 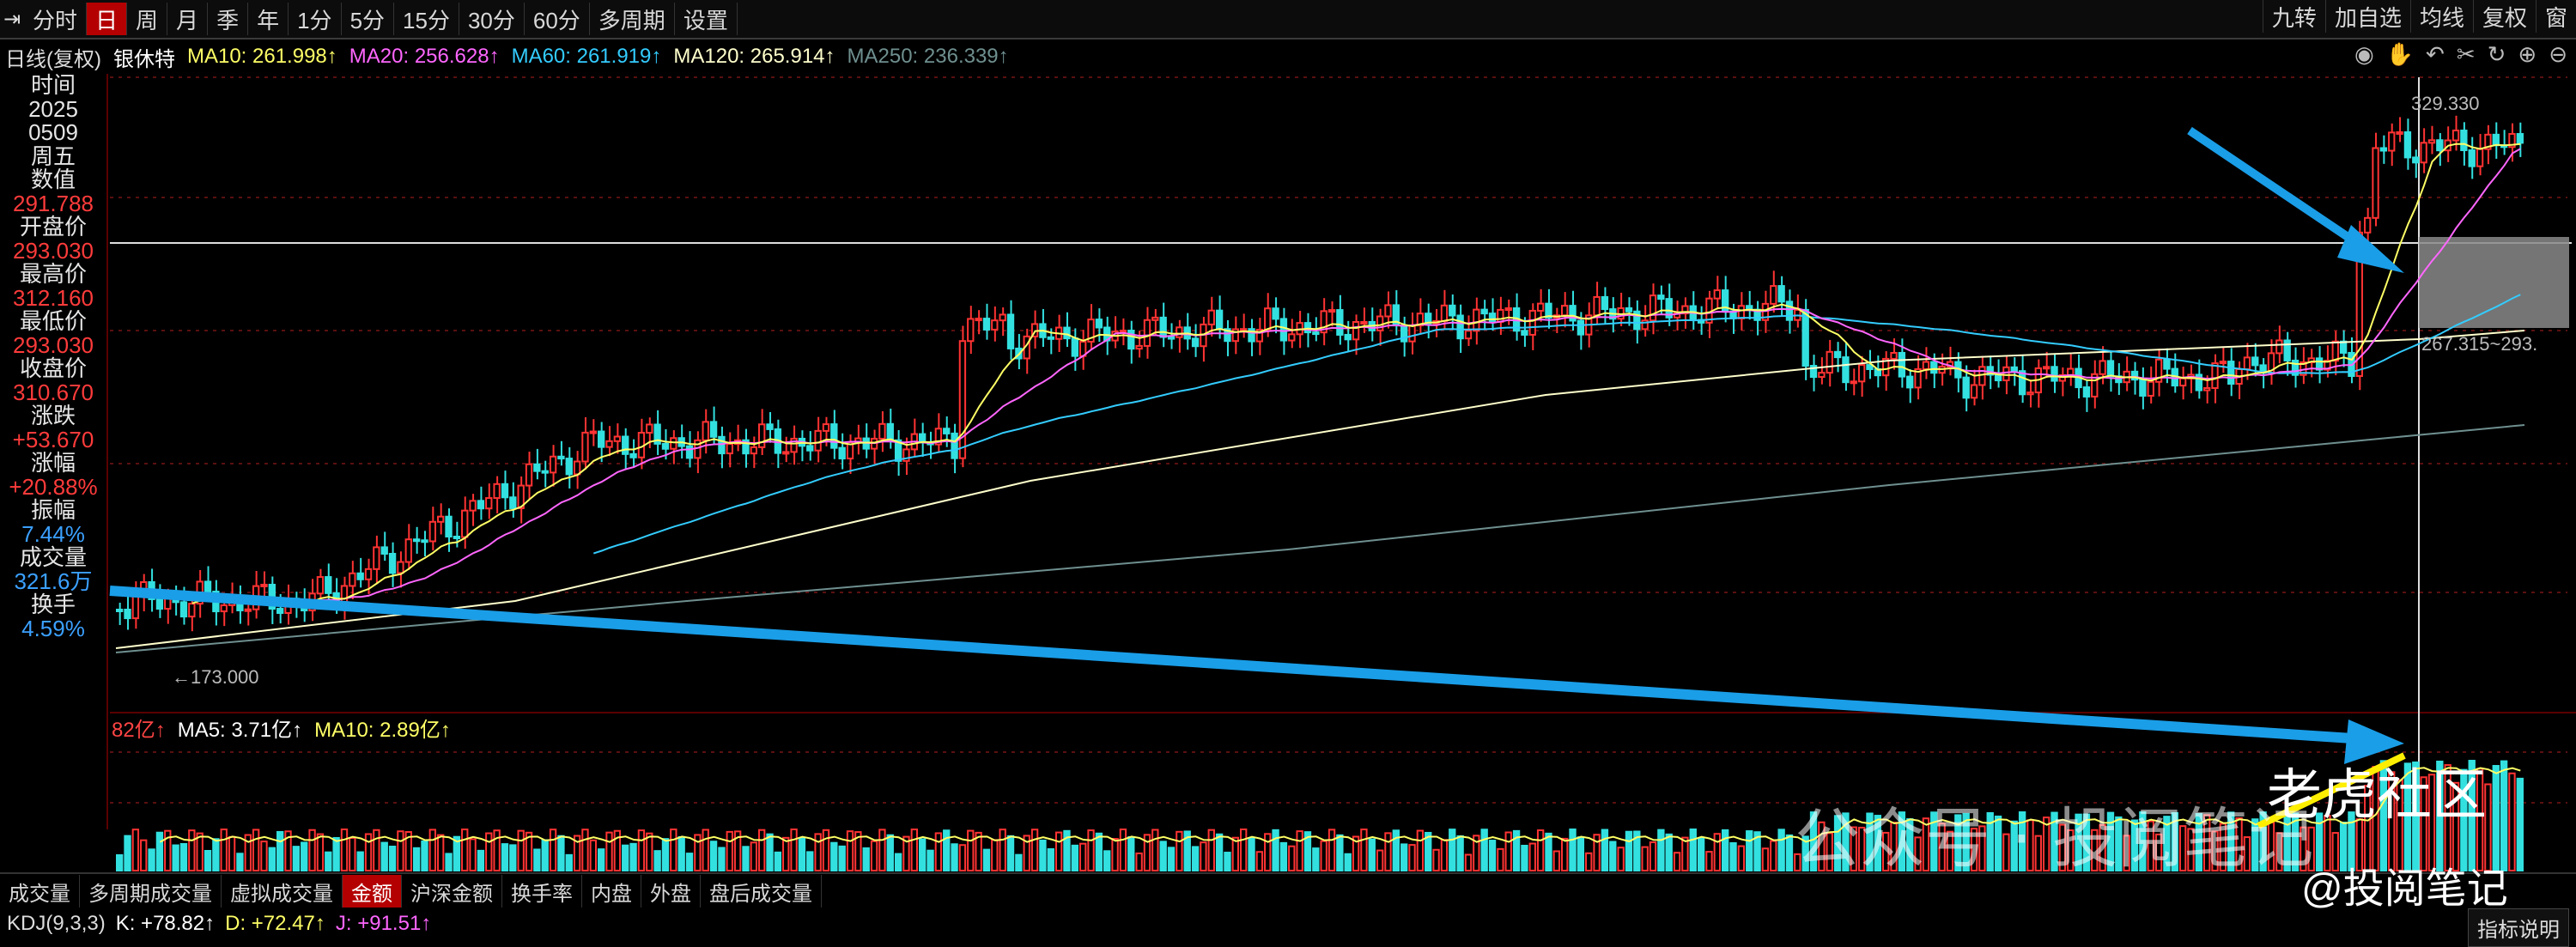 I want to click on indicator-tab: 盘后成交量, so click(x=761, y=892).